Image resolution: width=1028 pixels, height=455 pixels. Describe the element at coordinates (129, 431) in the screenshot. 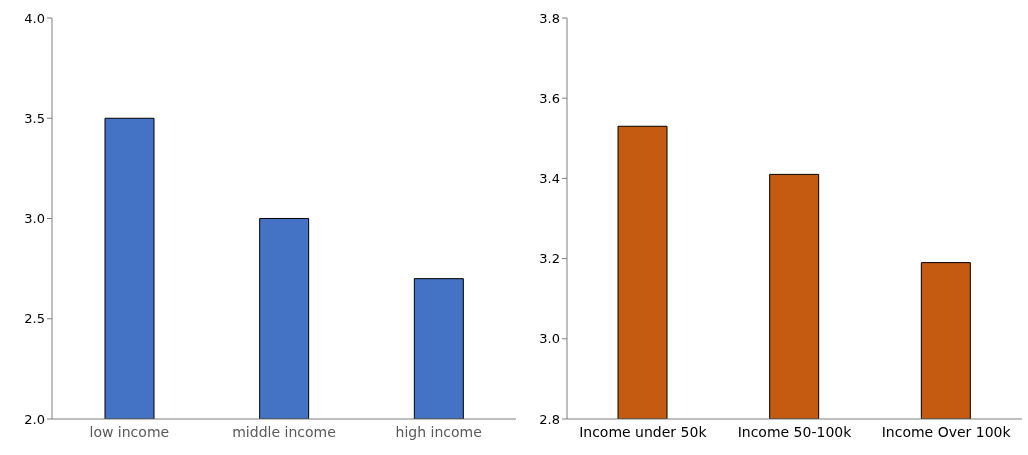

I see `x-tick-label: low income` at that location.